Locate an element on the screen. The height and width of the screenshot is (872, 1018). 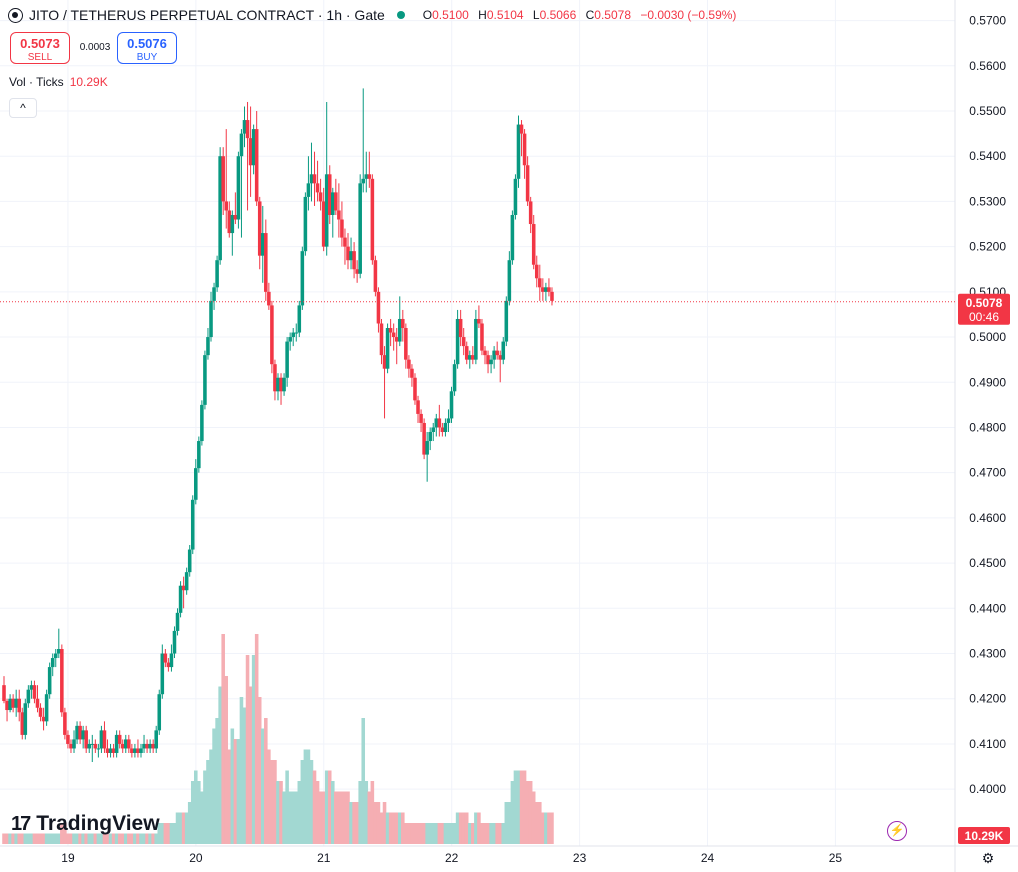
lightning-icon: ⚡ is located at coordinates (897, 831).